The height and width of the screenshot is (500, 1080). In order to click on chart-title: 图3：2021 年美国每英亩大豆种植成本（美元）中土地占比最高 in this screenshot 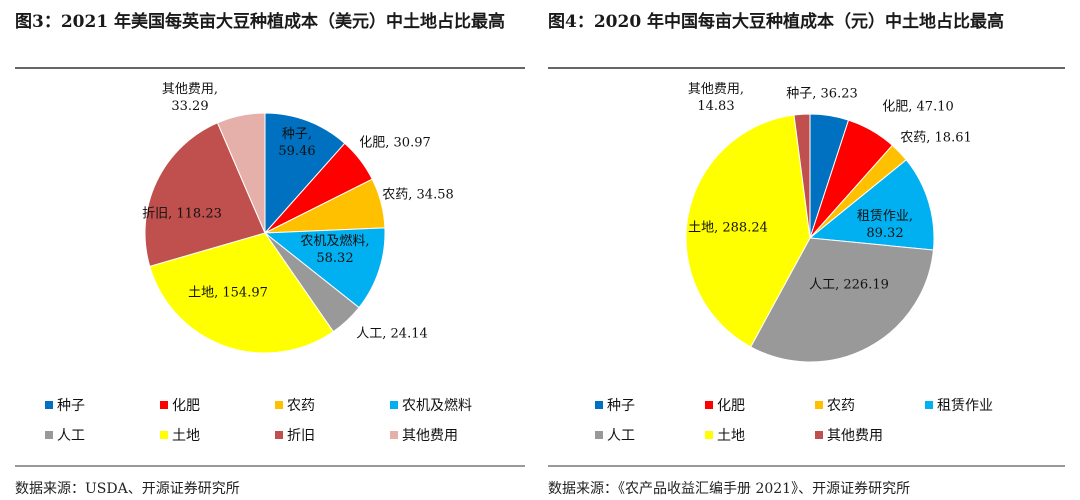, I will do `click(260, 22)`.